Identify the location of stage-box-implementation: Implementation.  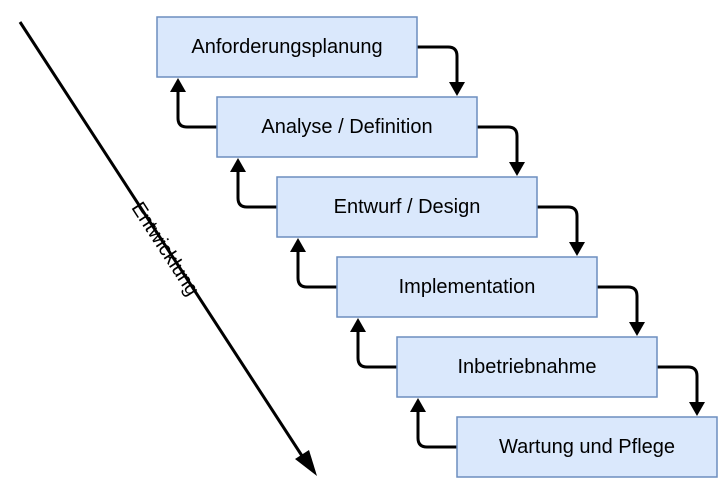
(467, 287).